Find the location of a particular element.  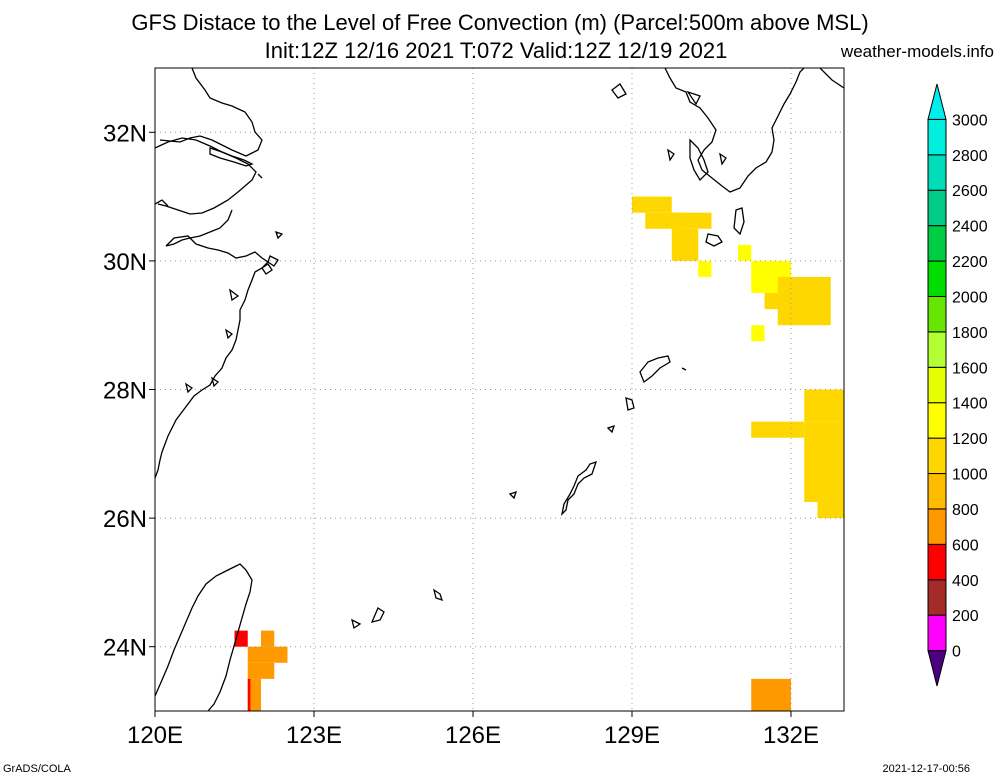

coastline-china-estuary is located at coordinates (231, 157).